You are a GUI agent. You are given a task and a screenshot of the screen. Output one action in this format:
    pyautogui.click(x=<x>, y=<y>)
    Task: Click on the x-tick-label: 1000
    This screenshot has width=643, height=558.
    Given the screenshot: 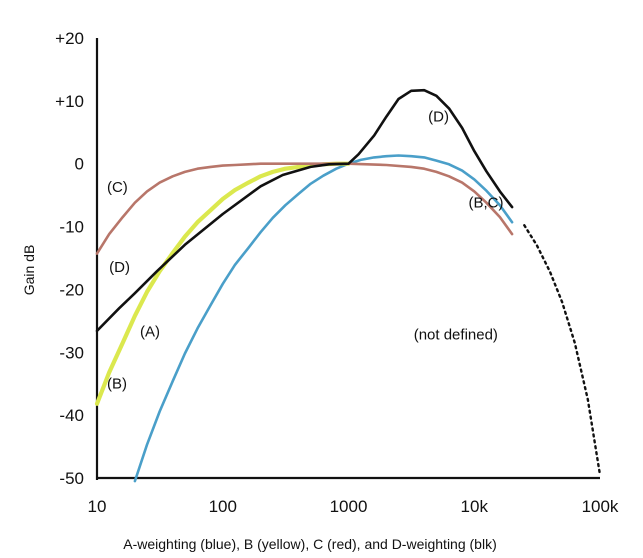 What is the action you would take?
    pyautogui.click(x=349, y=506)
    